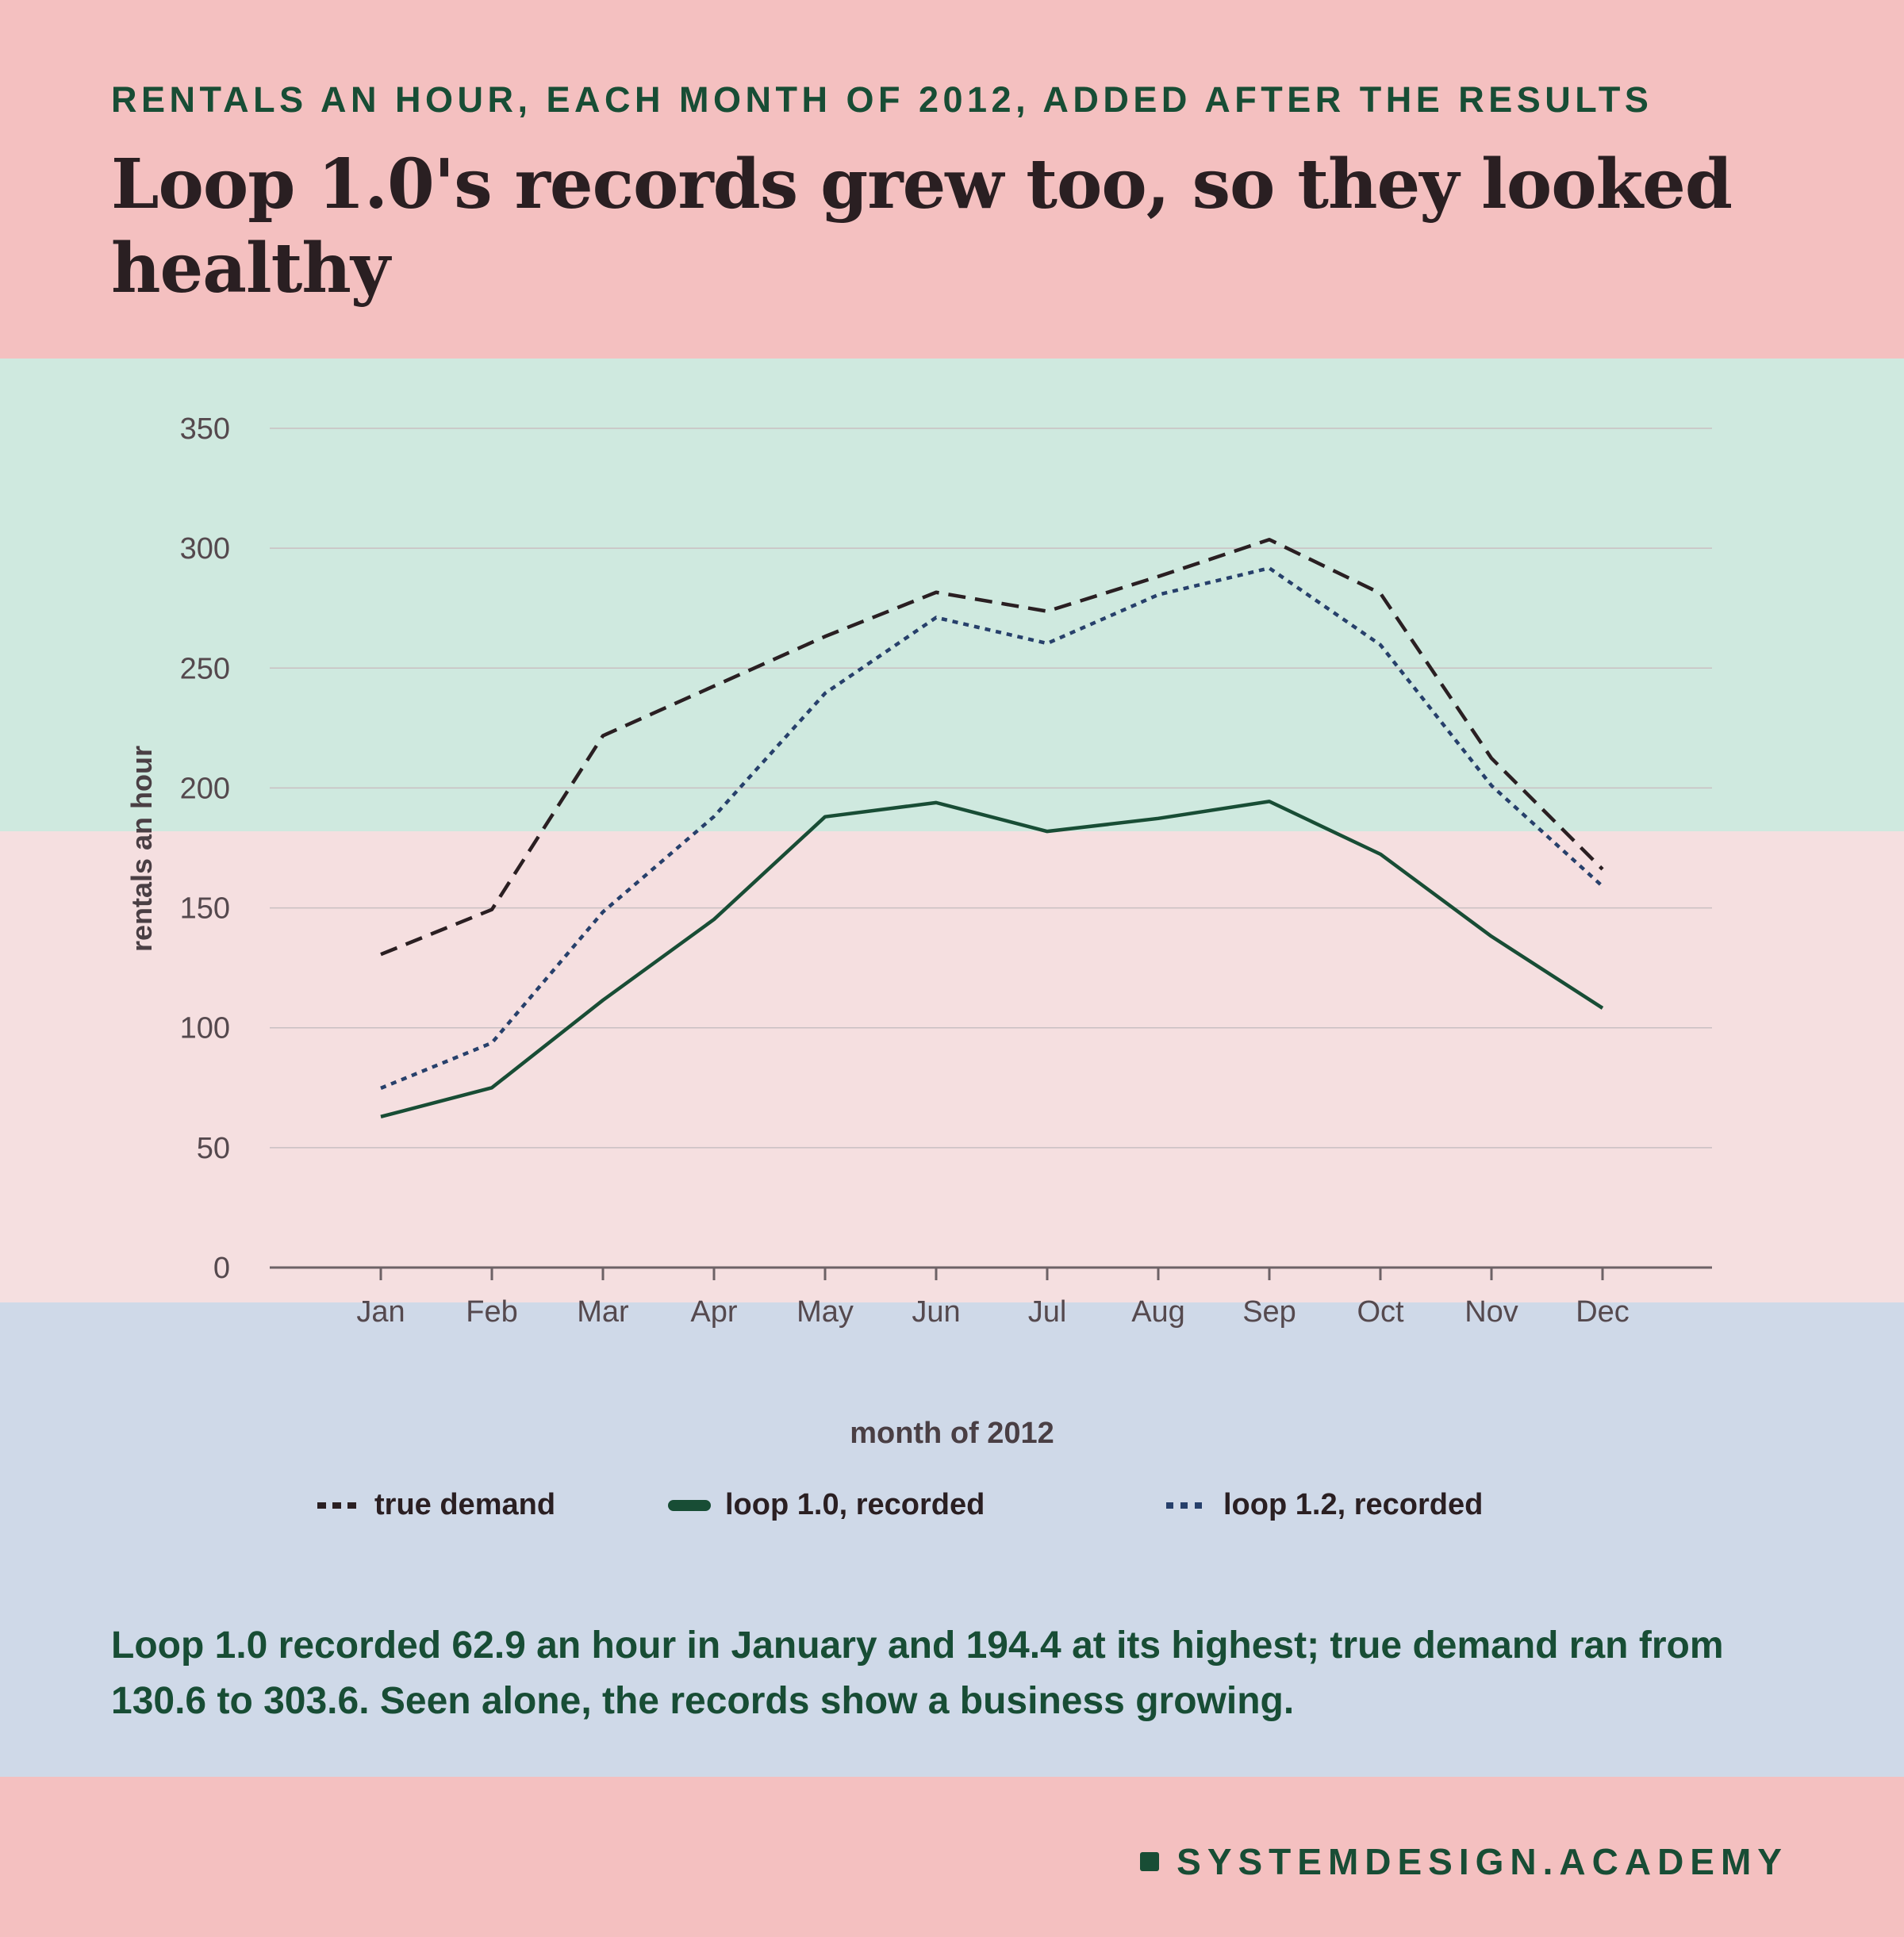 Image resolution: width=1904 pixels, height=1937 pixels. What do you see at coordinates (952, 1433) in the screenshot?
I see `x-axis-title: month of 2012` at bounding box center [952, 1433].